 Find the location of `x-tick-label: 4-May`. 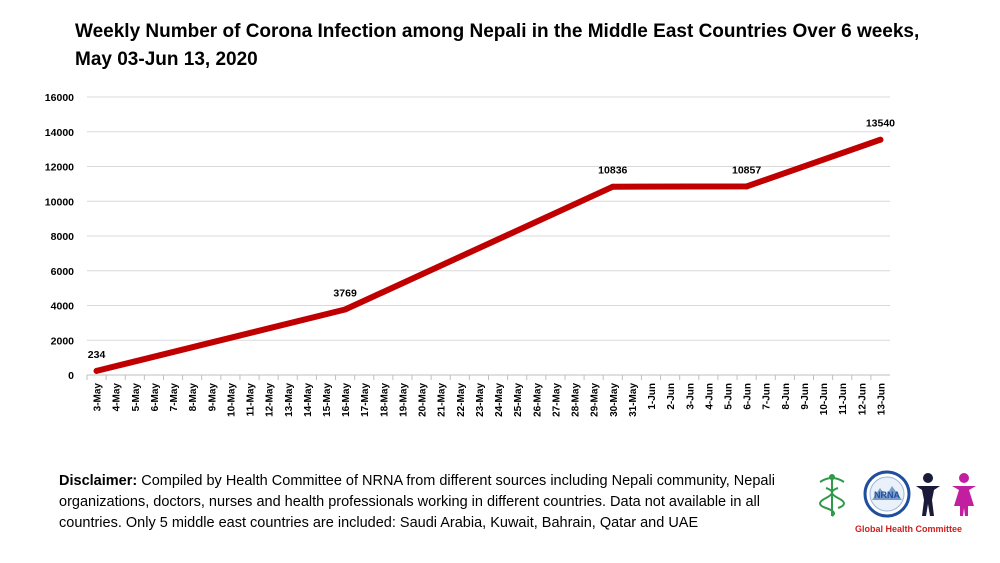

x-tick-label: 4-May is located at coordinates (117, 397).